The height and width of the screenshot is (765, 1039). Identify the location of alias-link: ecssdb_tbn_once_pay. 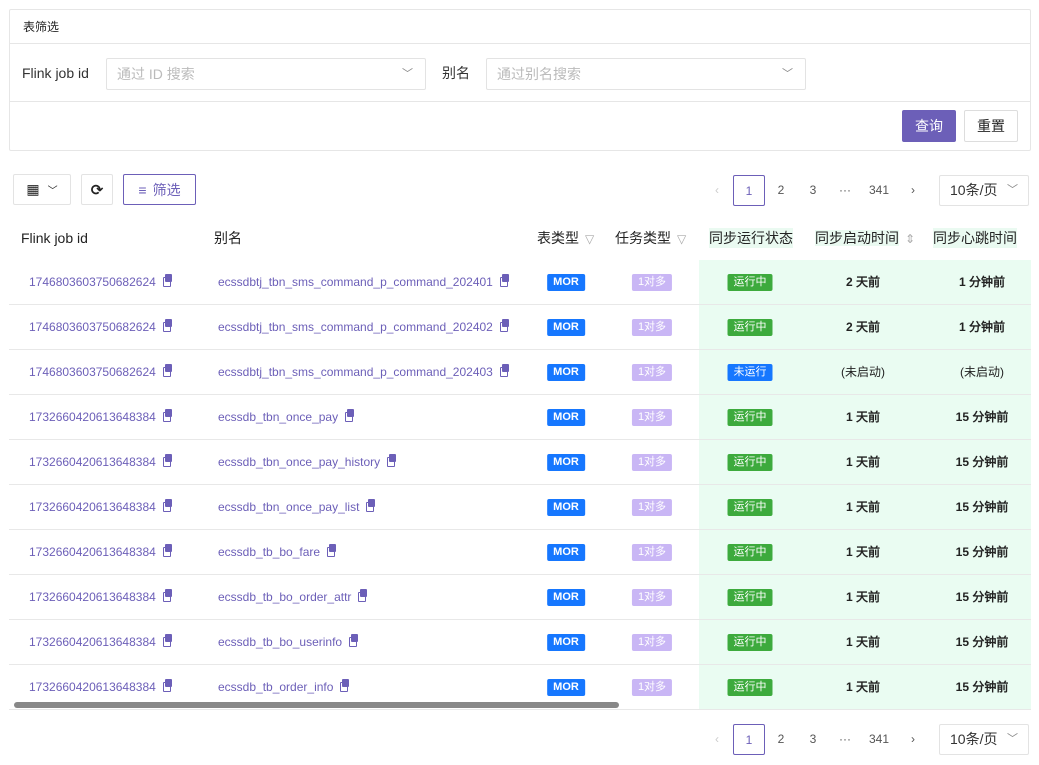
(278, 417).